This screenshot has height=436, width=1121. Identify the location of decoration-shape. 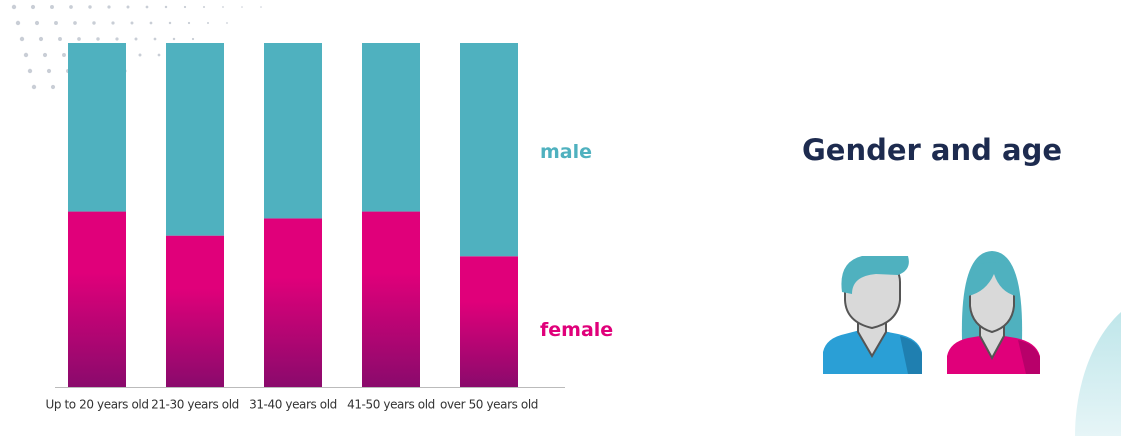
(1098, 374).